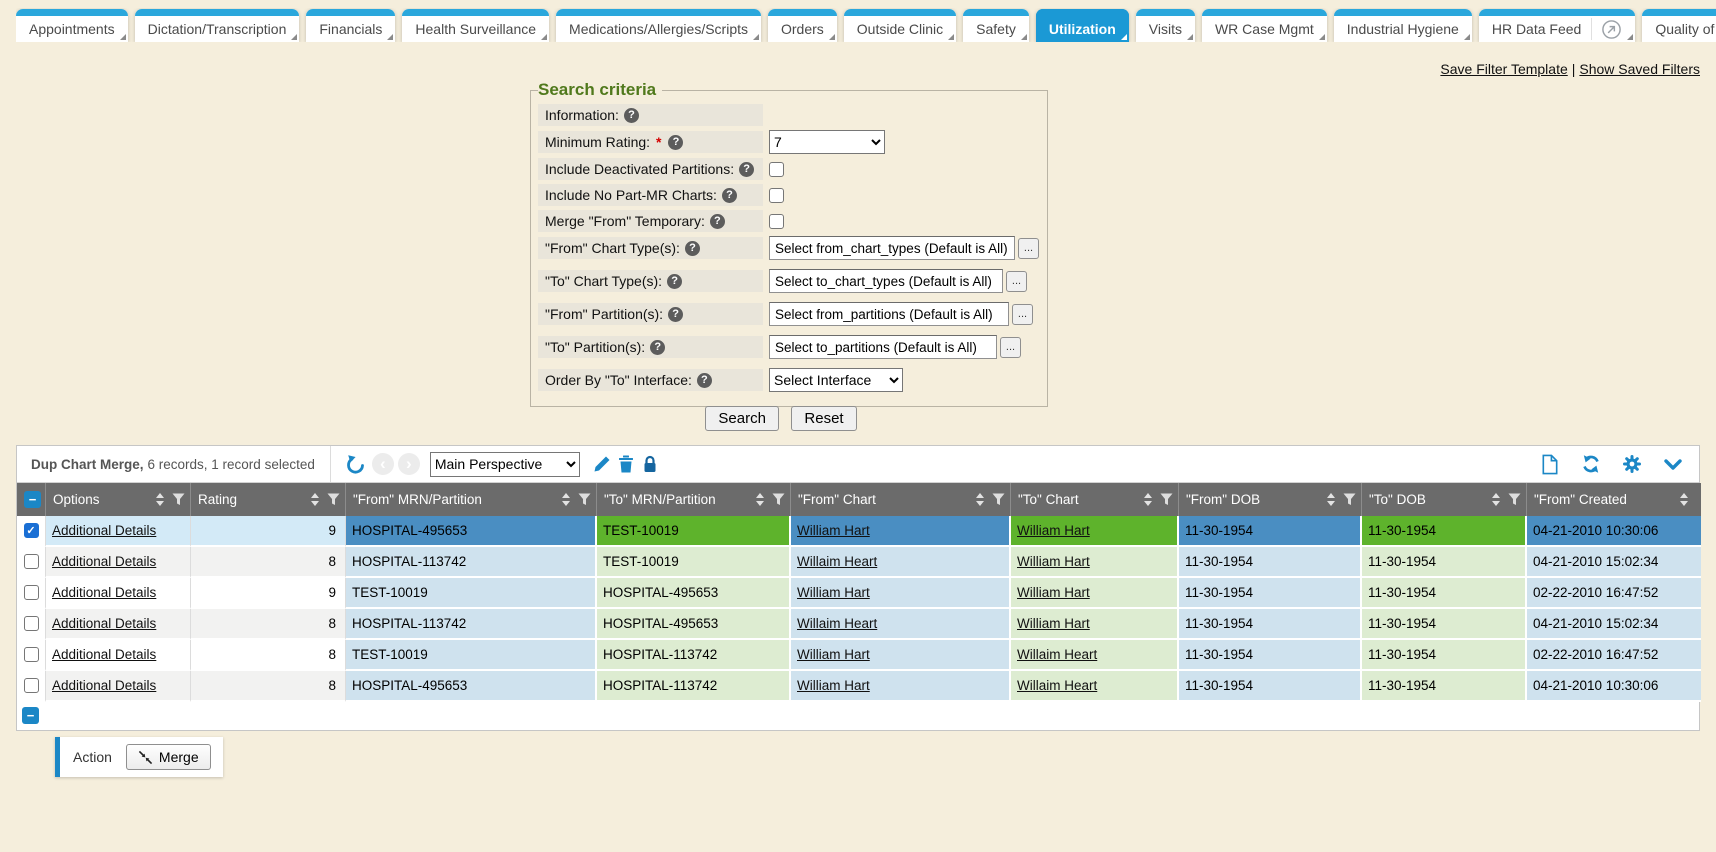 The image size is (1716, 852). Describe the element at coordinates (408, 464) in the screenshot. I see `next-icon: ›` at that location.